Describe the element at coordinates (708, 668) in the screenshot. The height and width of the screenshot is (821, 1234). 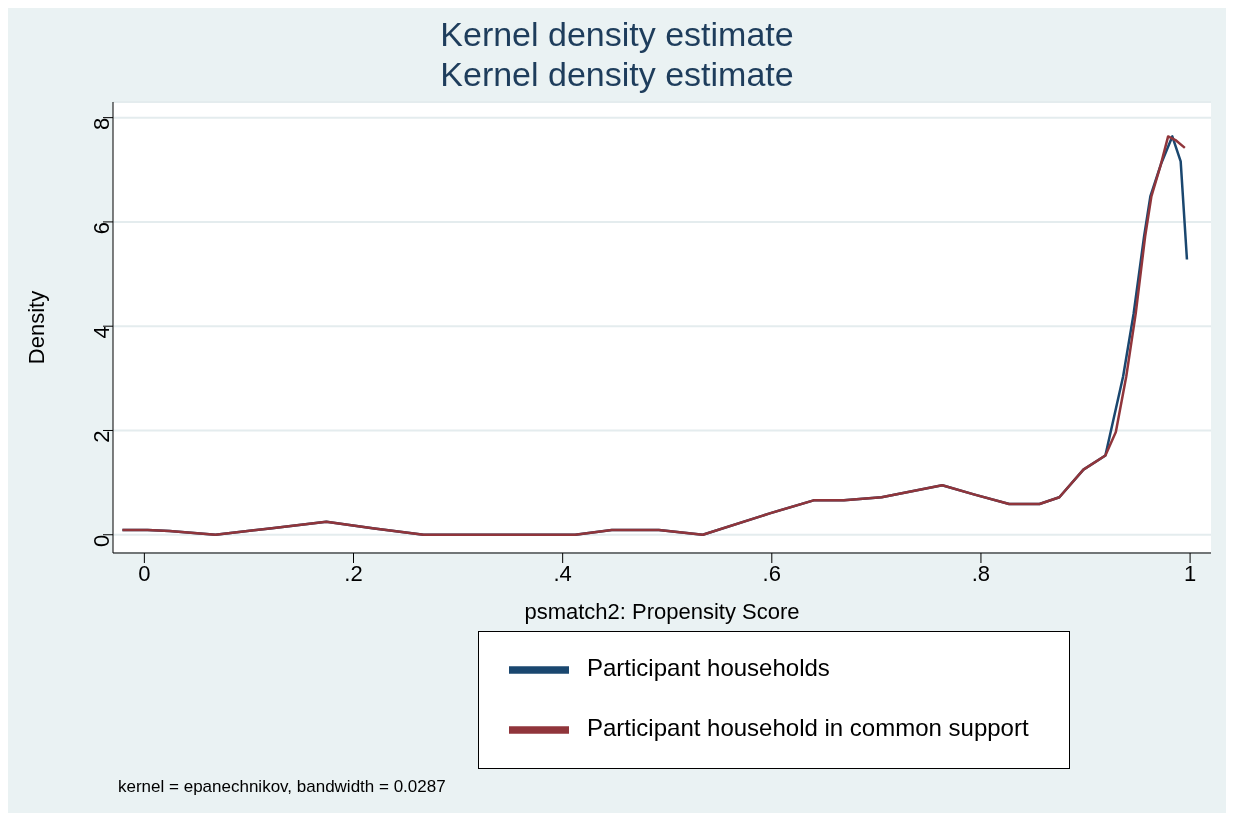
I see `legend-label: Participant households` at that location.